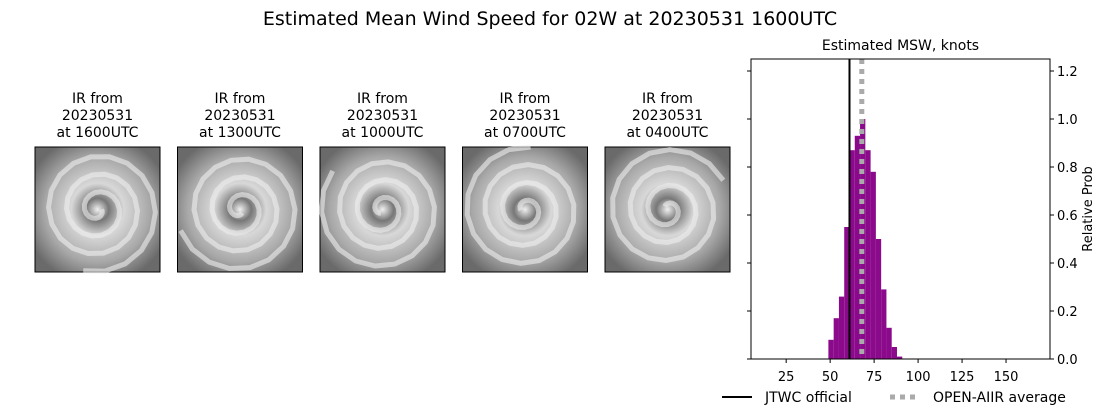  What do you see at coordinates (525, 133) in the screenshot?
I see `panel-label: at 0700UTC` at bounding box center [525, 133].